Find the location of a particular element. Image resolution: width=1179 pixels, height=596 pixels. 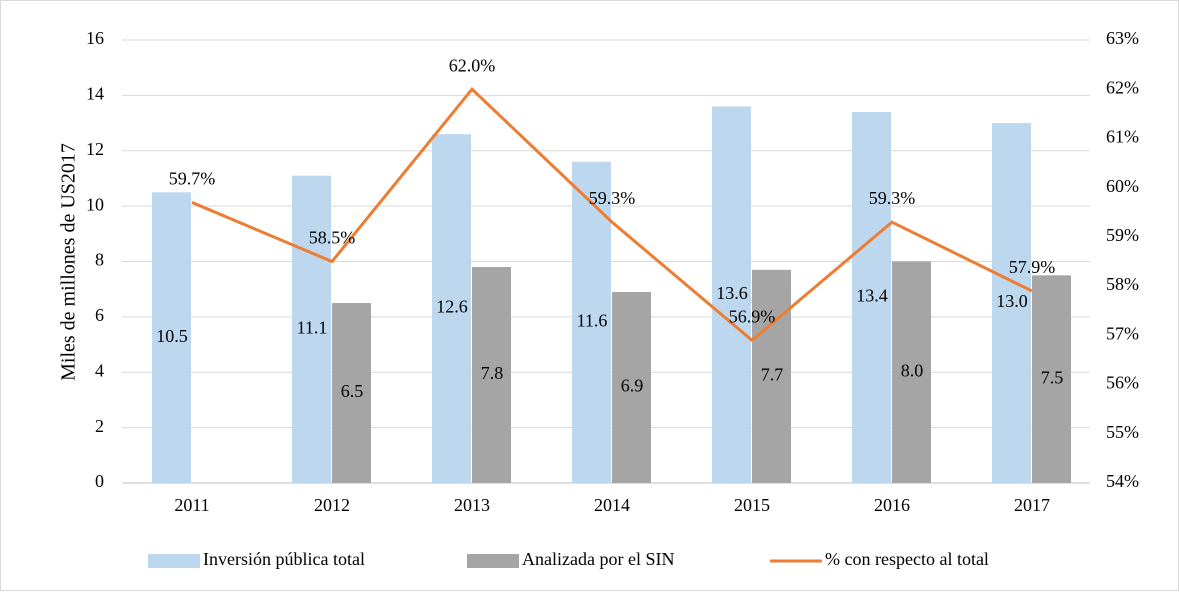

data-label: 58.5% is located at coordinates (332, 238).